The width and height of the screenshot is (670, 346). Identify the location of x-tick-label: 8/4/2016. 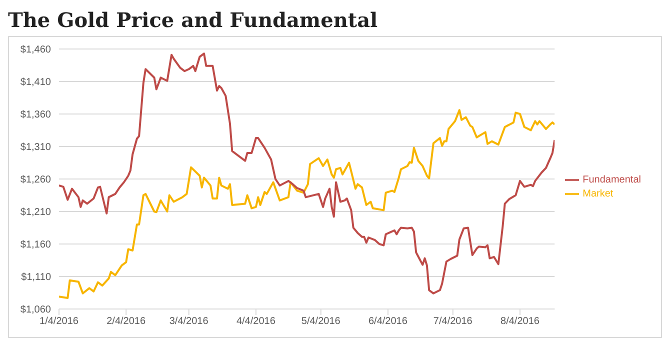
(520, 322).